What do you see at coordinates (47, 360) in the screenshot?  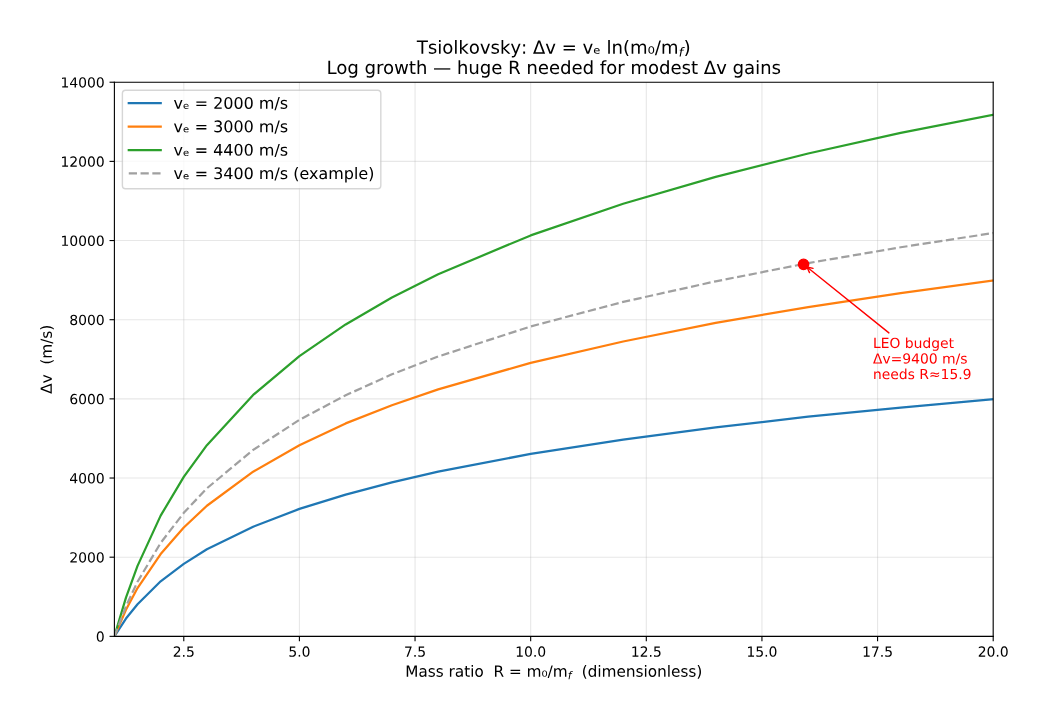 I see `y-axis-title: Δv (m/s)` at bounding box center [47, 360].